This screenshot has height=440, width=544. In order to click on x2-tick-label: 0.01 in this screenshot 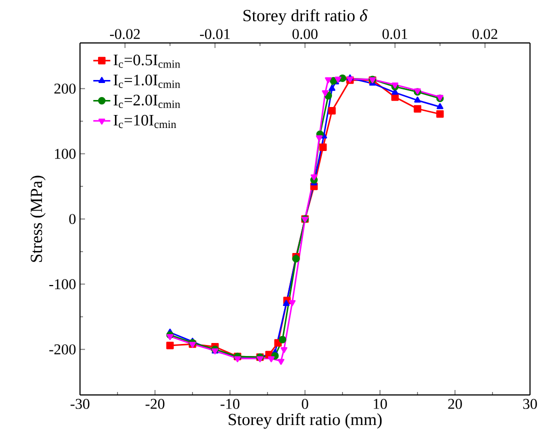, I will do `click(395, 34)`.